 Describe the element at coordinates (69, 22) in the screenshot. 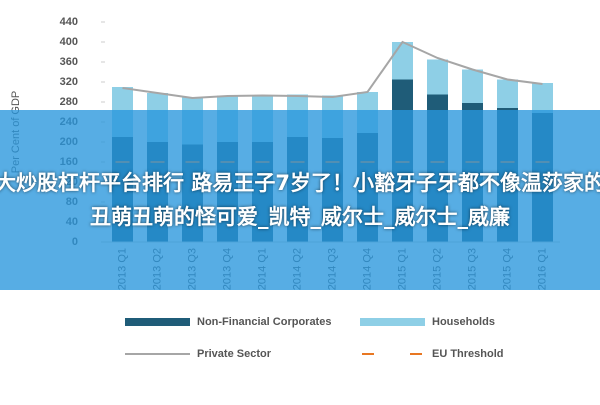

I see `y-tick-label: 440` at that location.